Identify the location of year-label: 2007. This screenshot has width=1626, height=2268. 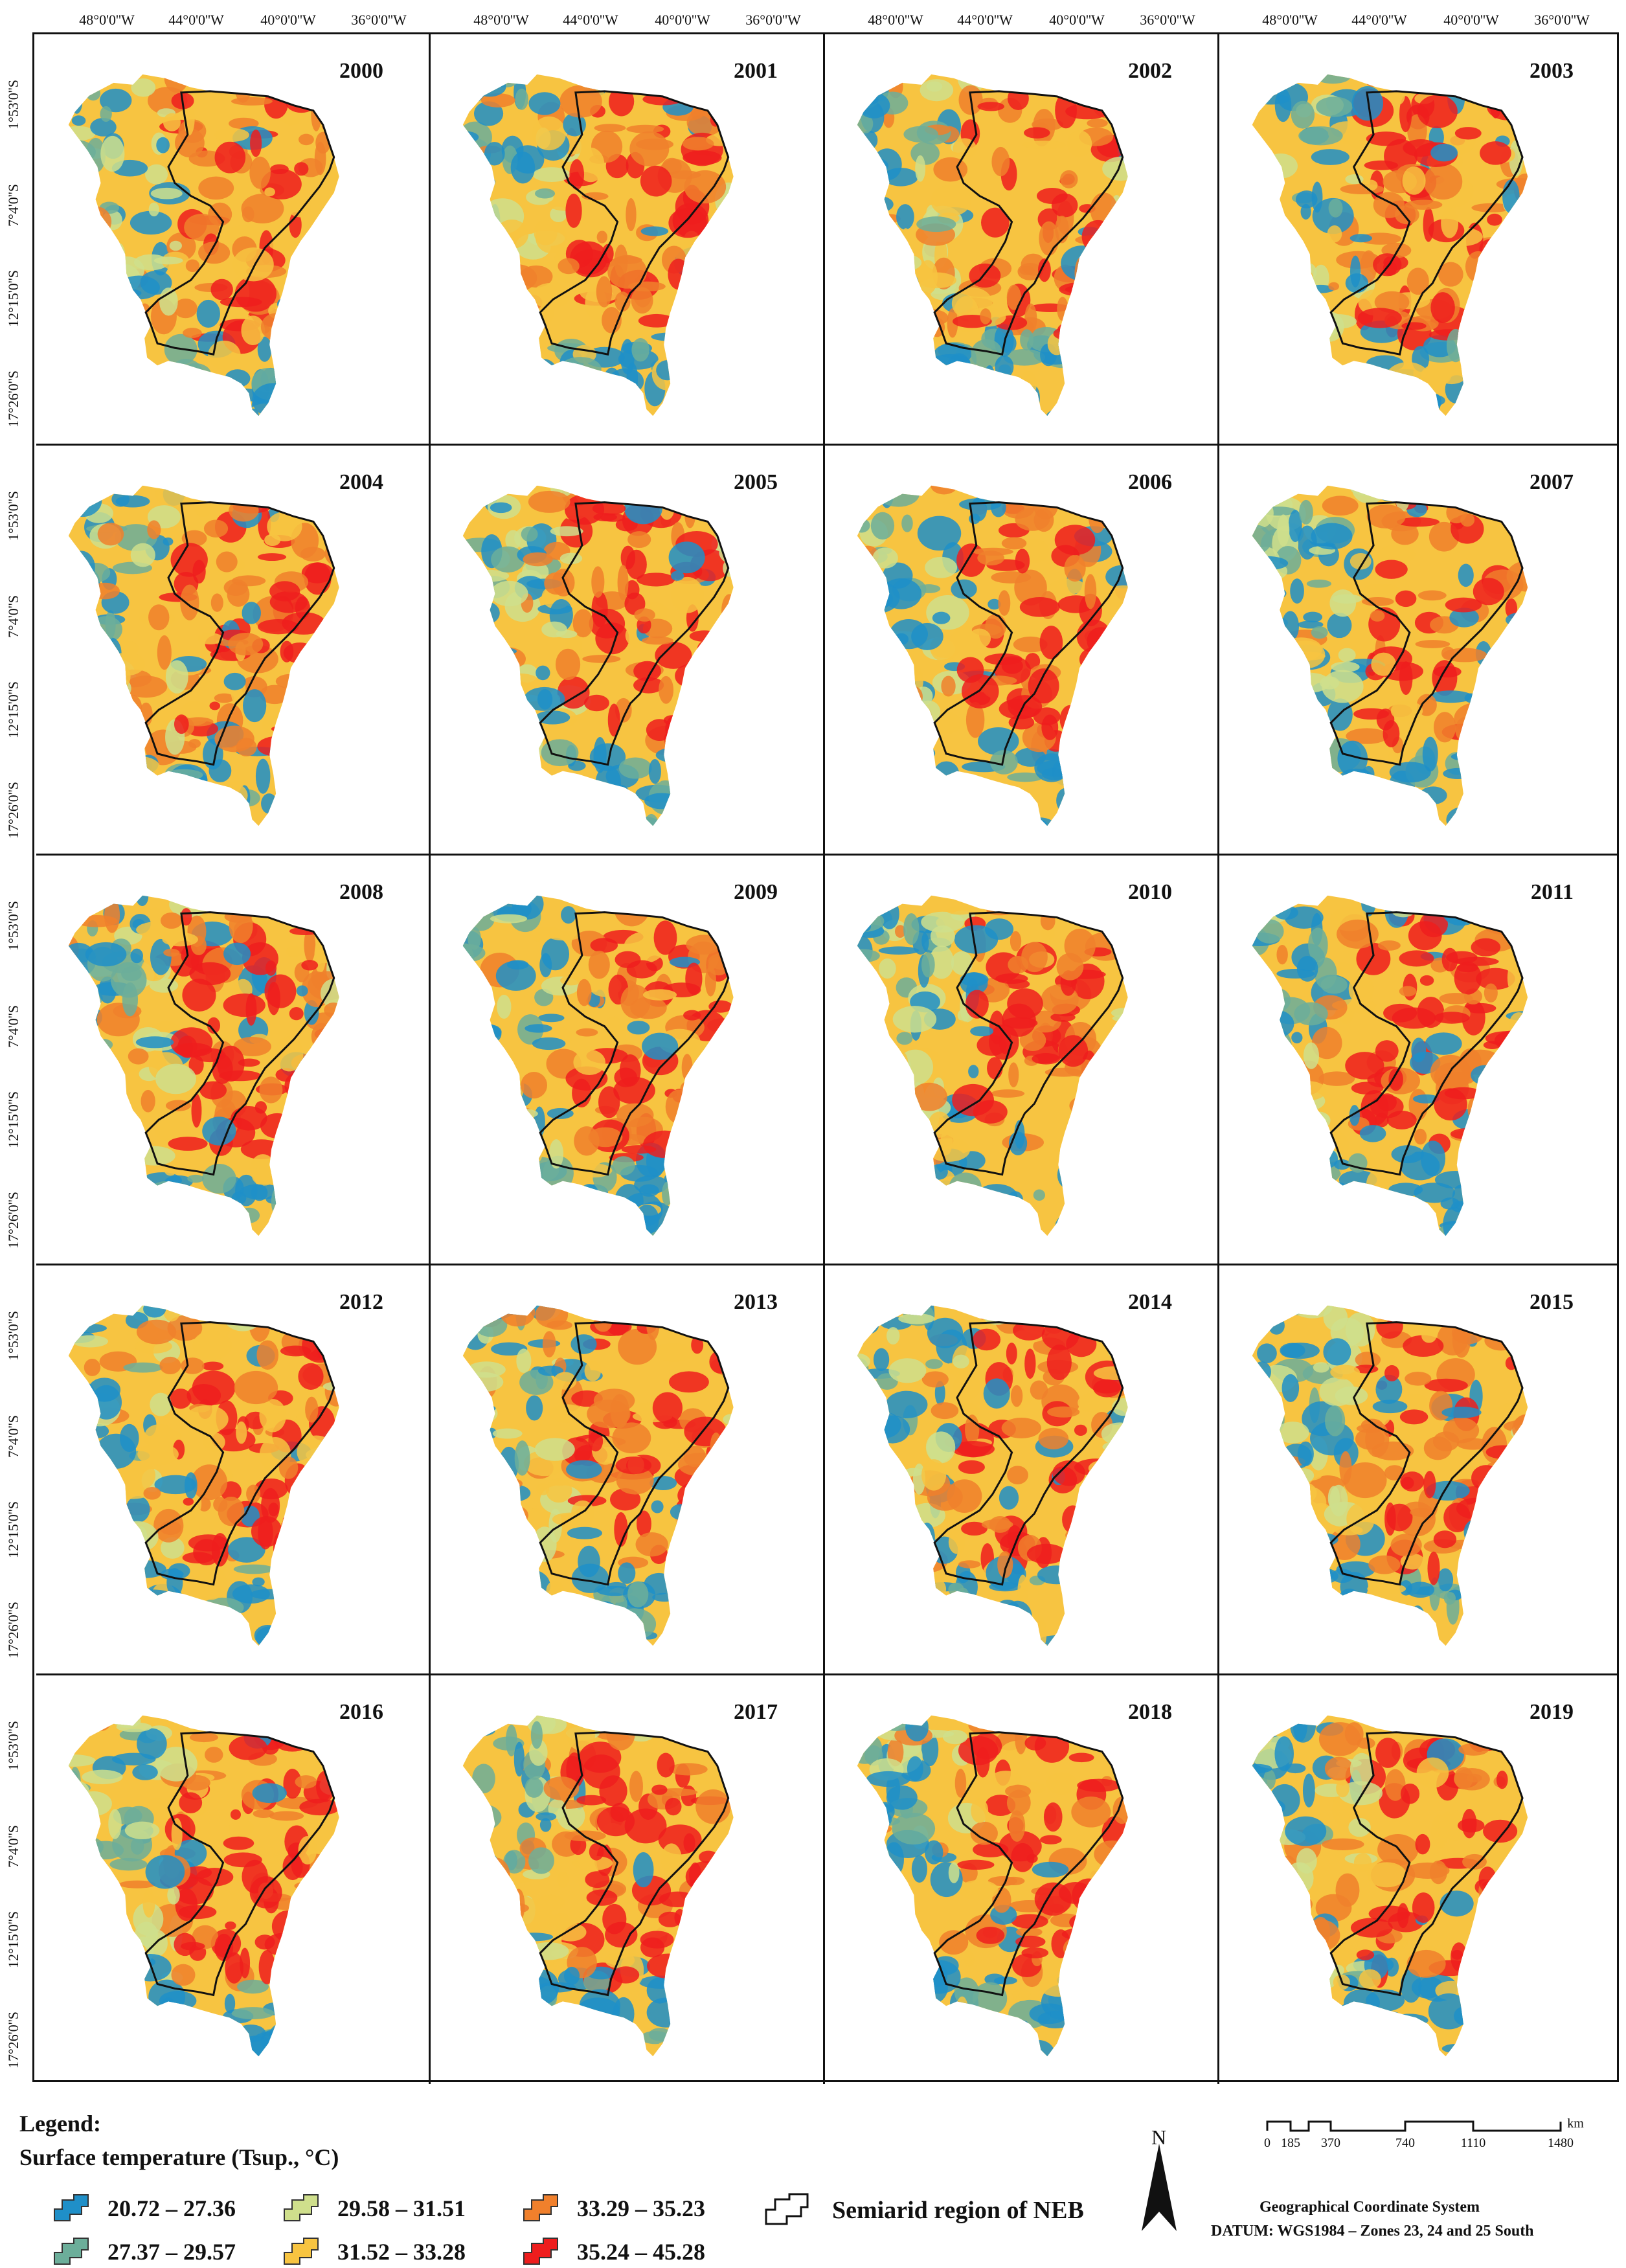
(1552, 482).